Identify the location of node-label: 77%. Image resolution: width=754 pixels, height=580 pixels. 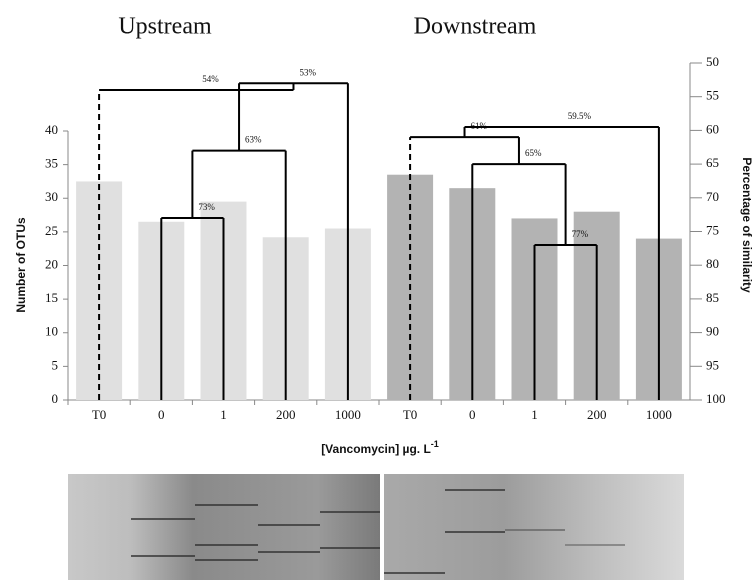
(580, 234).